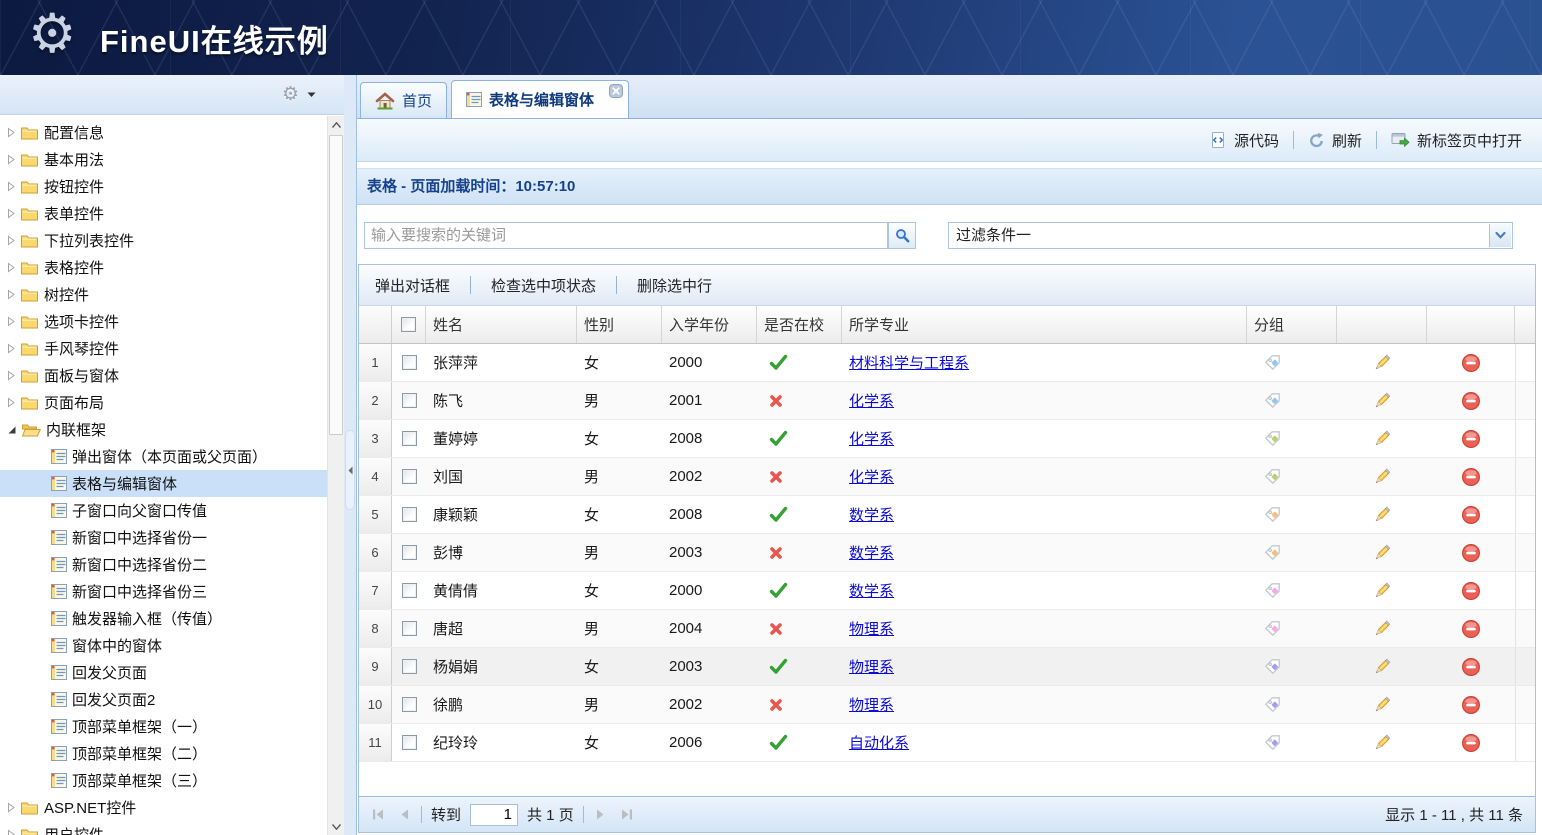 This screenshot has width=1542, height=835. I want to click on header-year: 入学年份, so click(709, 324).